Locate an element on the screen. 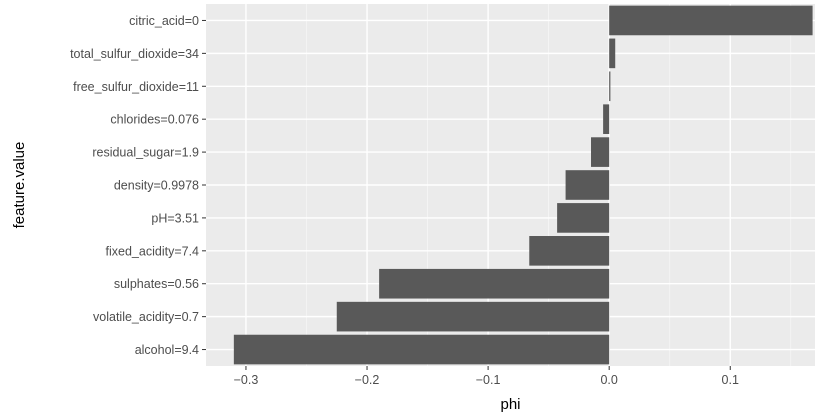 The width and height of the screenshot is (831, 417). x-tick-label: −0.1 is located at coordinates (488, 380).